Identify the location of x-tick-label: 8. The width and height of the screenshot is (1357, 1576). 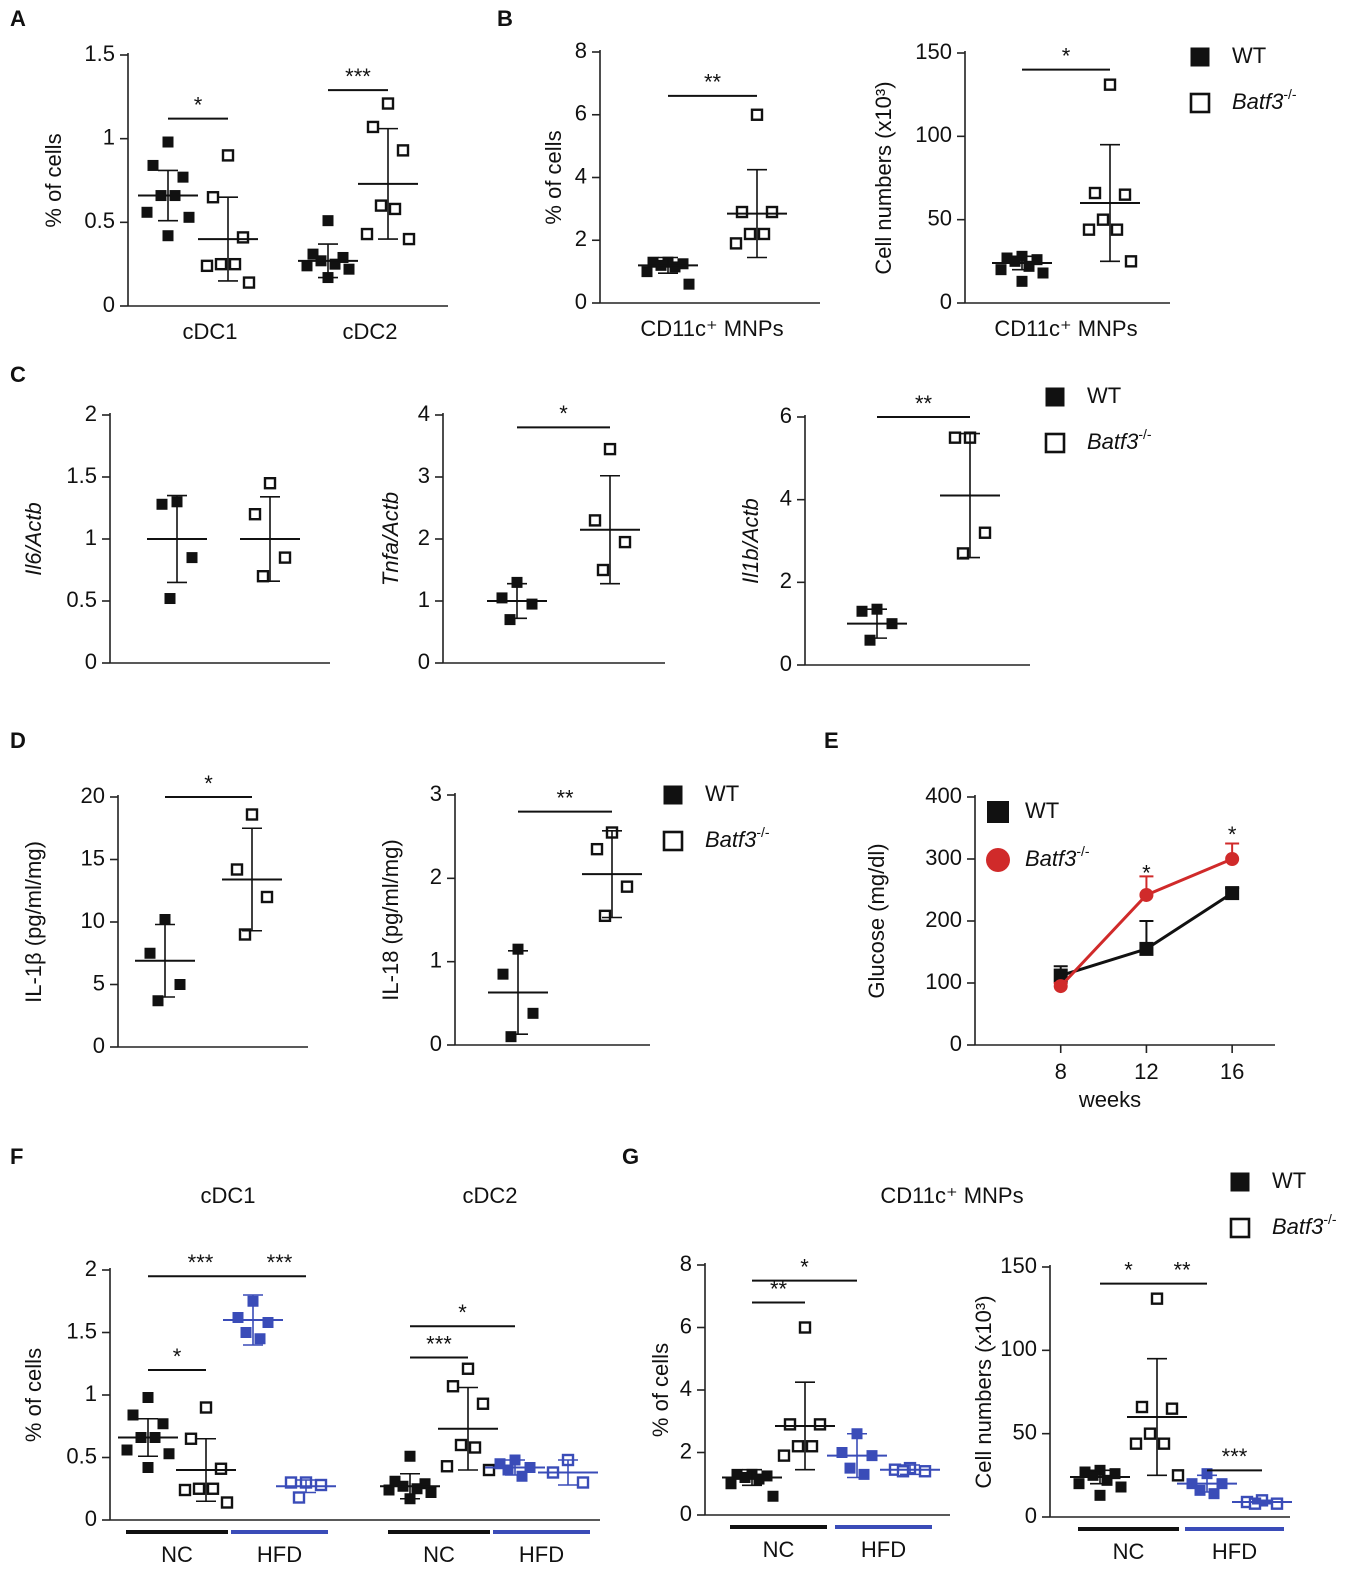
(1061, 1071).